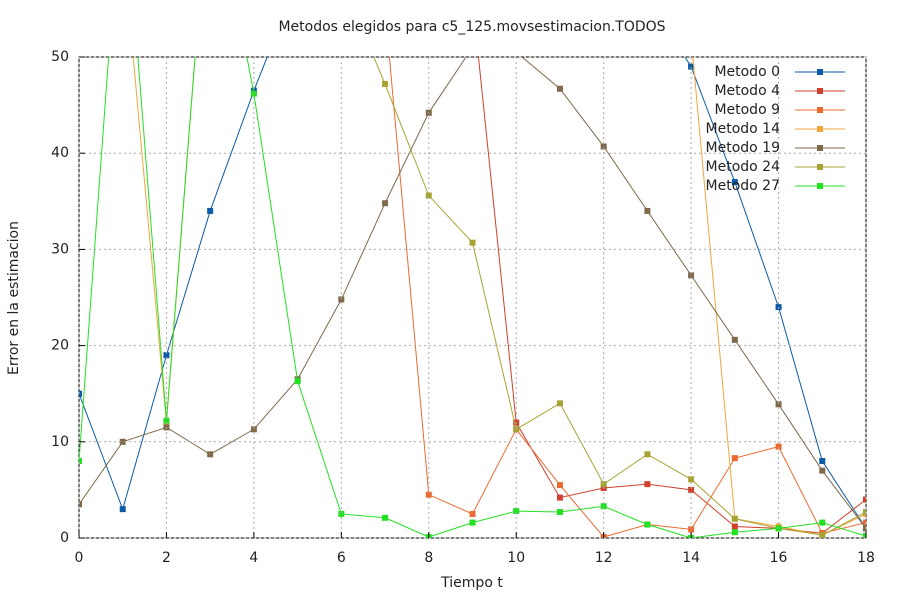  What do you see at coordinates (60, 153) in the screenshot?
I see `y-tick-label: 40` at bounding box center [60, 153].